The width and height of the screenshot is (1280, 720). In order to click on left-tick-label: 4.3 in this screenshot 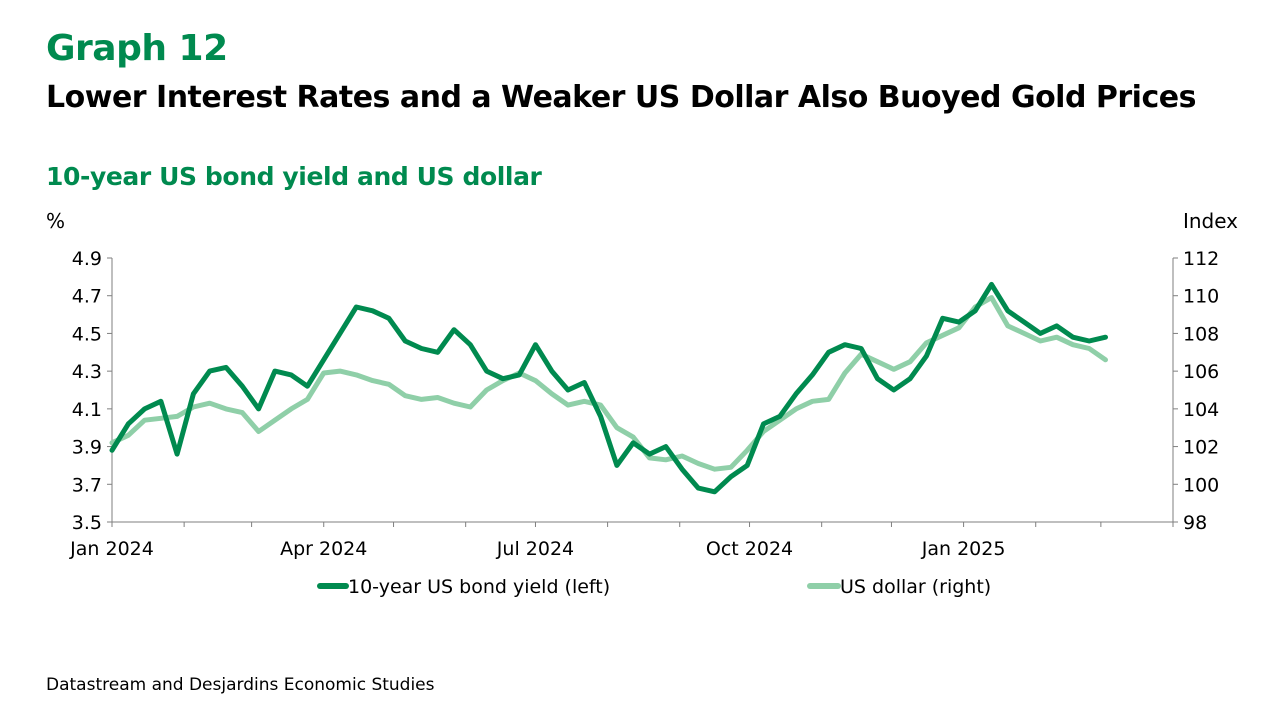, I will do `click(87, 372)`.